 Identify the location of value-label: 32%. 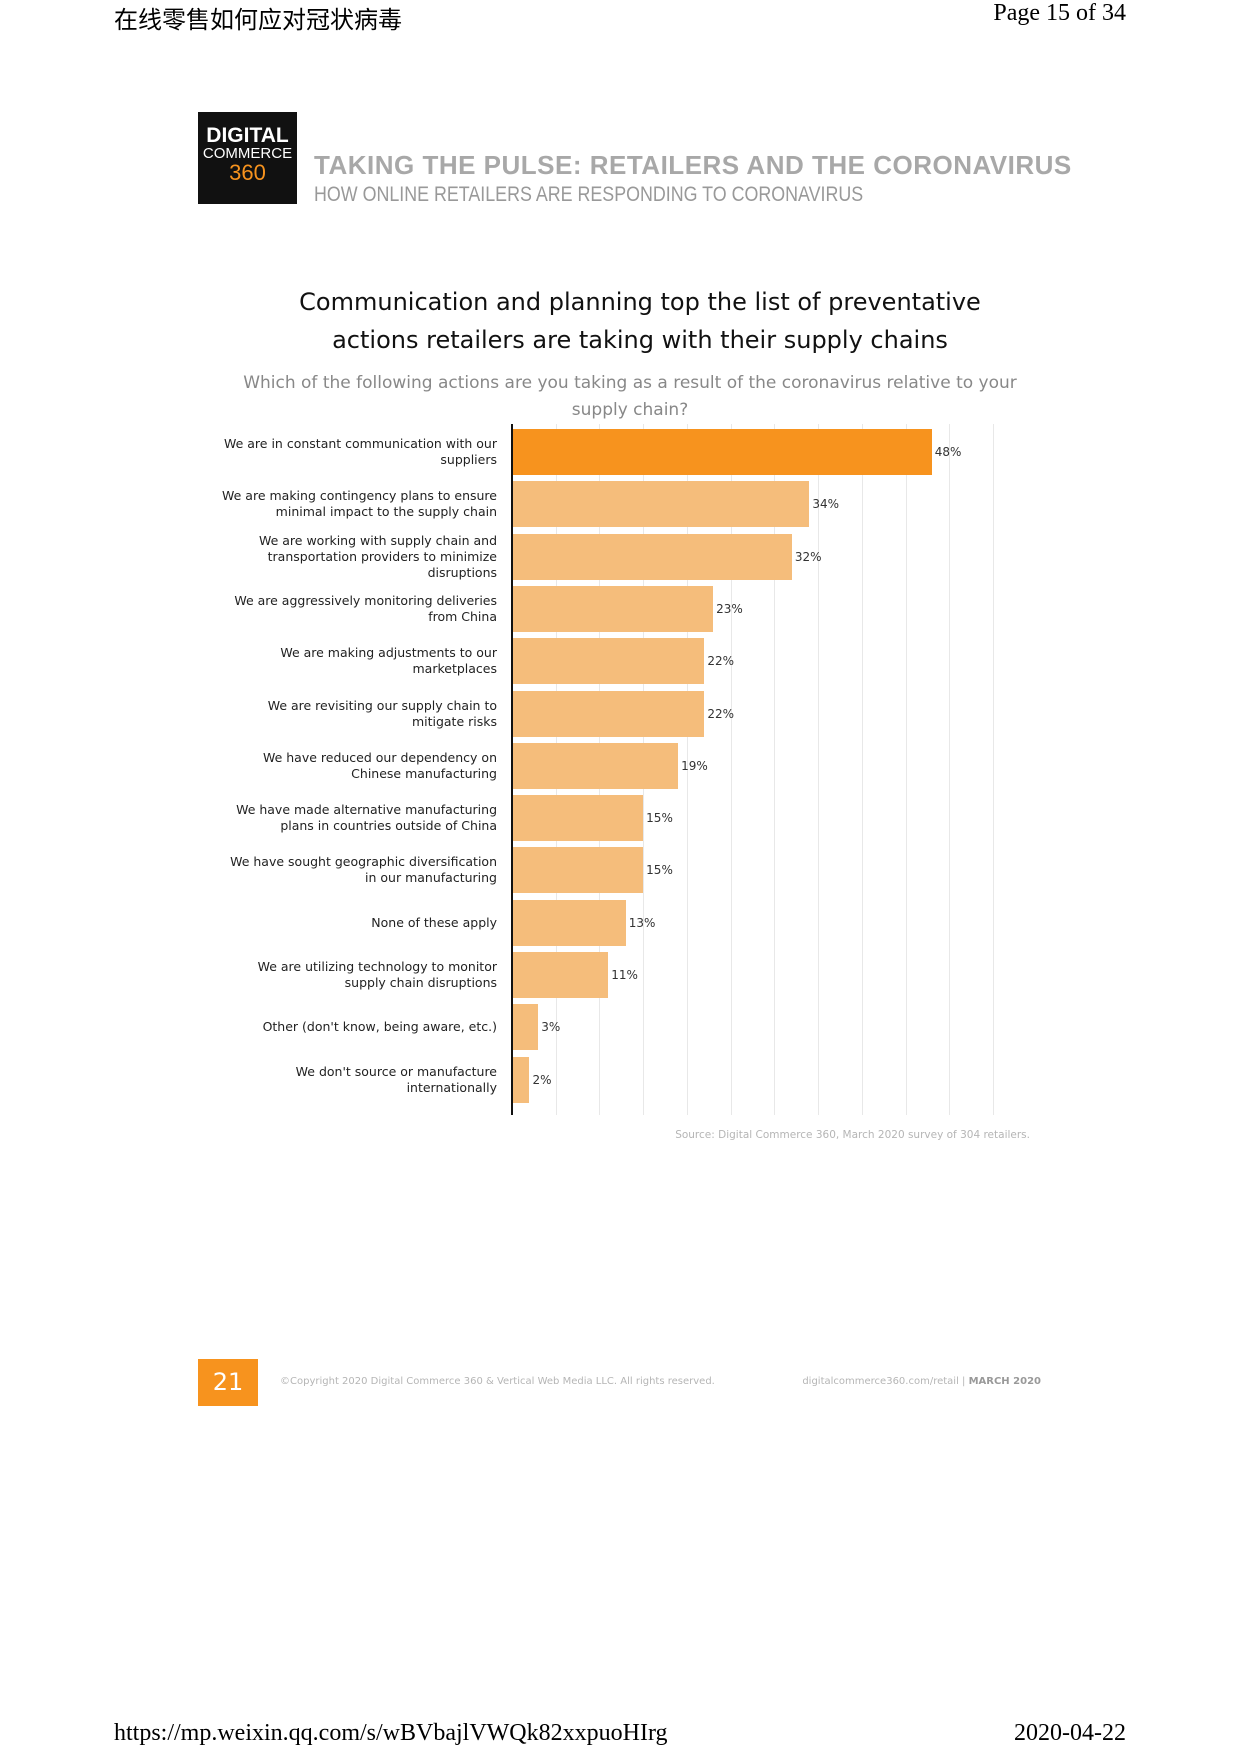
(808, 556).